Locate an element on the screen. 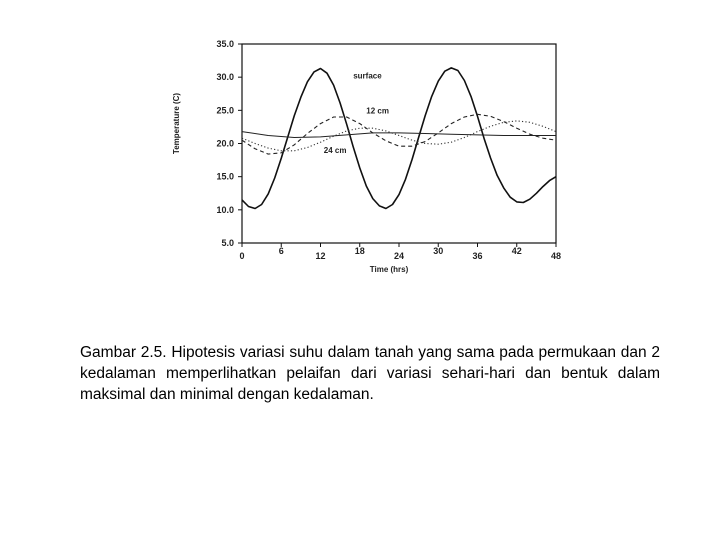 The width and height of the screenshot is (720, 540). x-tick-label: 42 is located at coordinates (517, 251).